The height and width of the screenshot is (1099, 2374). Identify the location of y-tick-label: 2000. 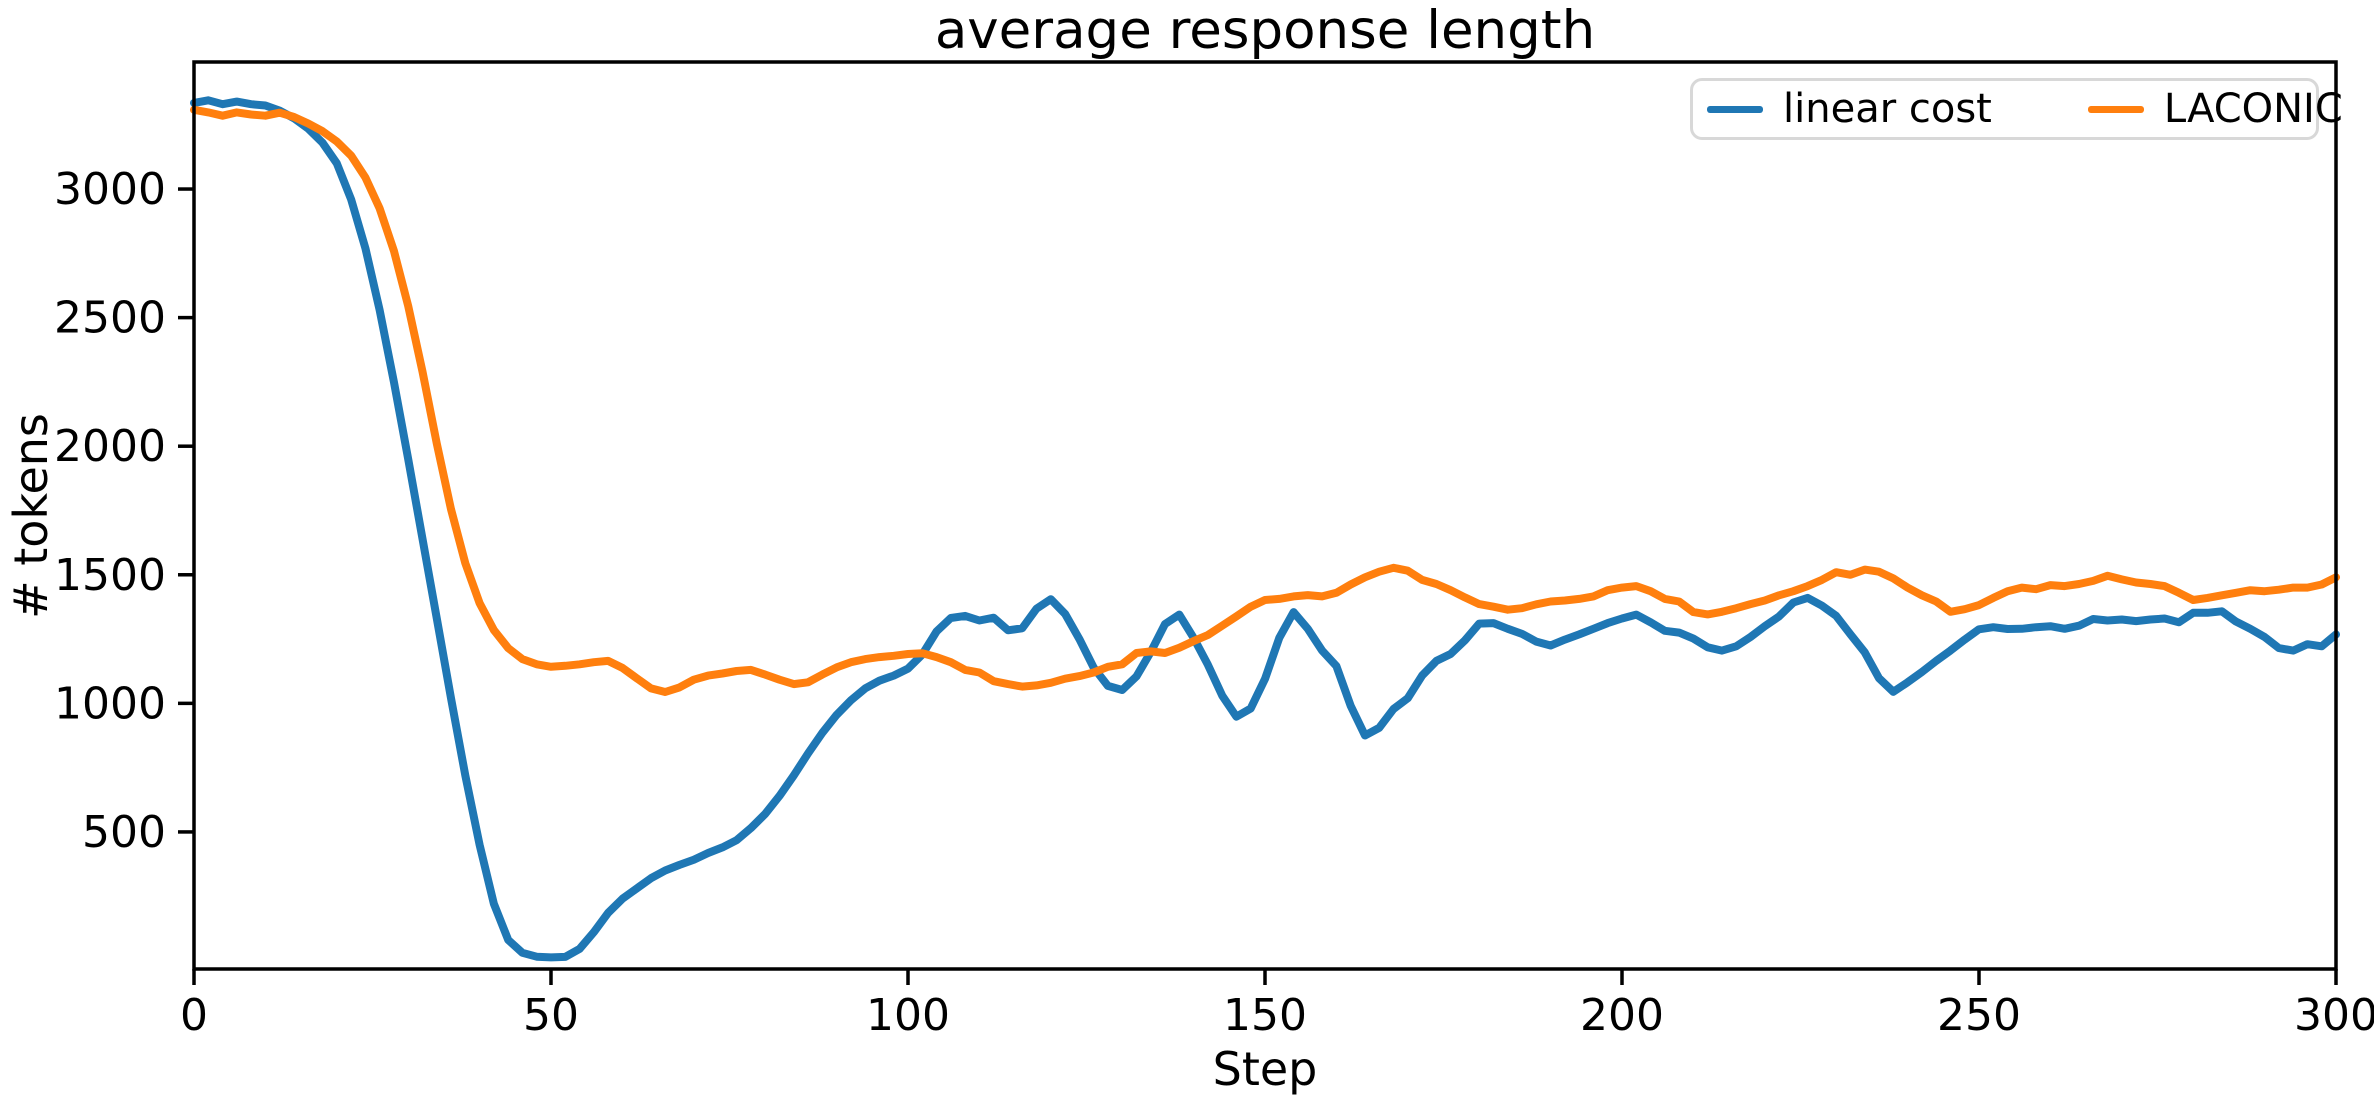
(110, 446).